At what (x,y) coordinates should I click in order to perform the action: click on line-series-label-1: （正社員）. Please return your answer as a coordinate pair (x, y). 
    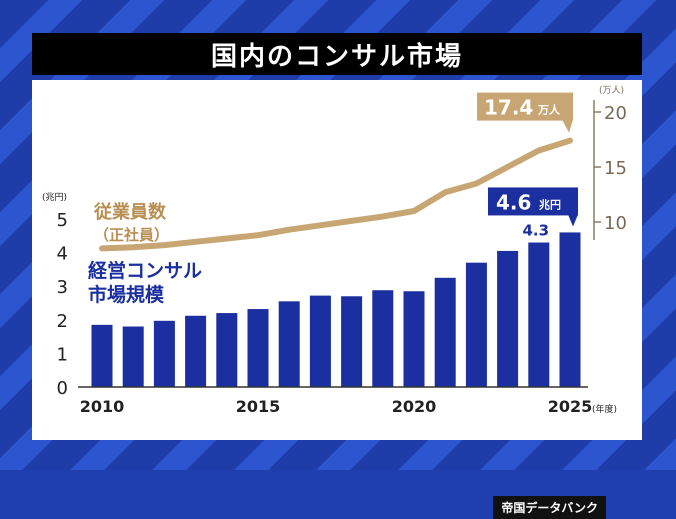
    Looking at the image, I should click on (131, 235).